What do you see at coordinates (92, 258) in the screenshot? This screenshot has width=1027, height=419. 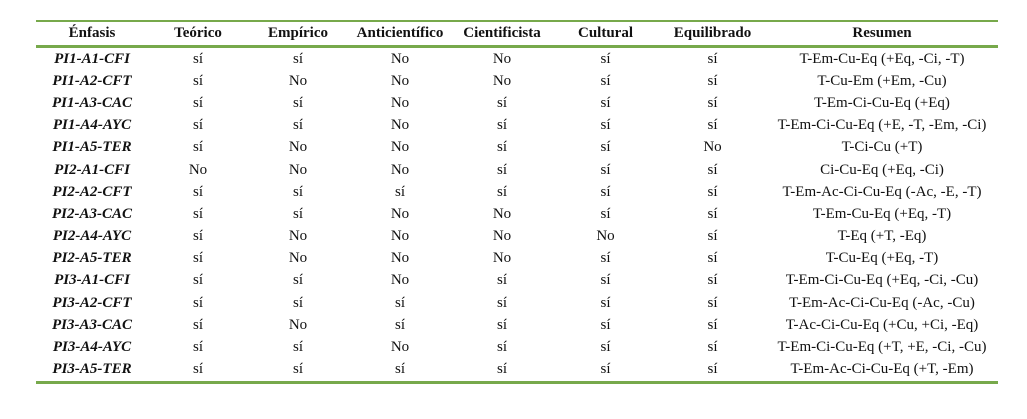 I see `row-code-cell: PI2-A5-TER` at bounding box center [92, 258].